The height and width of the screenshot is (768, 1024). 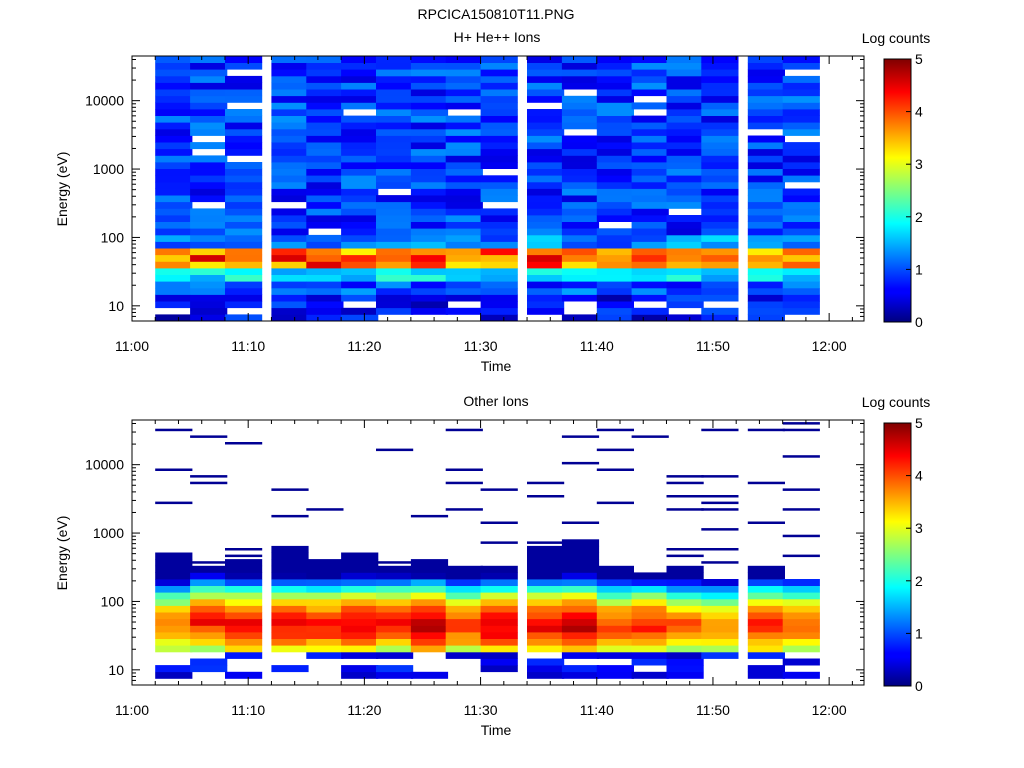 I want to click on colorbar-tick-label: 0, so click(x=919, y=322).